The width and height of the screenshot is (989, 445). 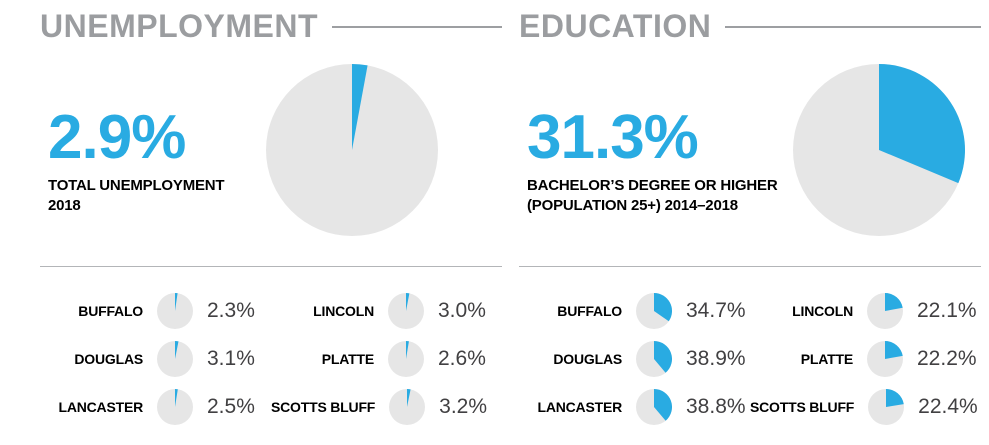 I want to click on county-value: 3.2%, so click(x=463, y=406).